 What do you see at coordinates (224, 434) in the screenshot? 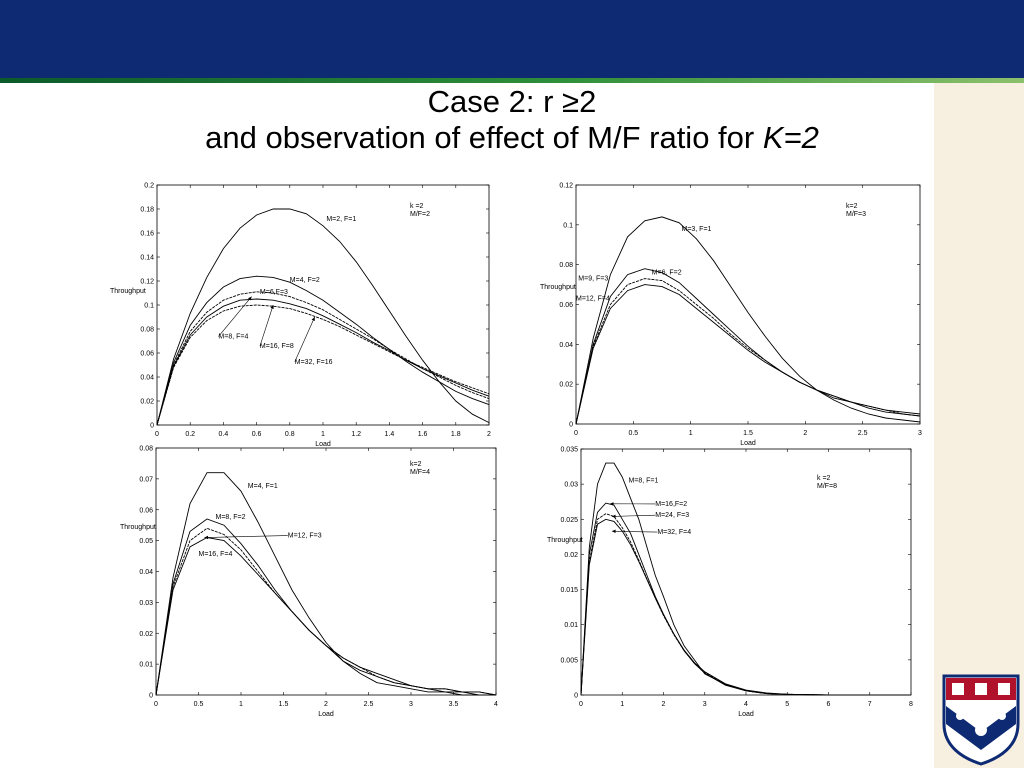
I see `x-tick-label: 0.4` at bounding box center [224, 434].